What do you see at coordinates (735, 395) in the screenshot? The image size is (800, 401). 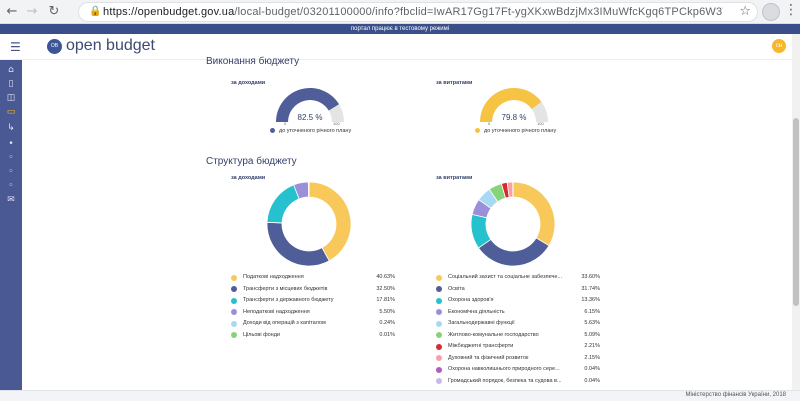 I see `footer-copyright: Міністерство фінансів України, 2018` at bounding box center [735, 395].